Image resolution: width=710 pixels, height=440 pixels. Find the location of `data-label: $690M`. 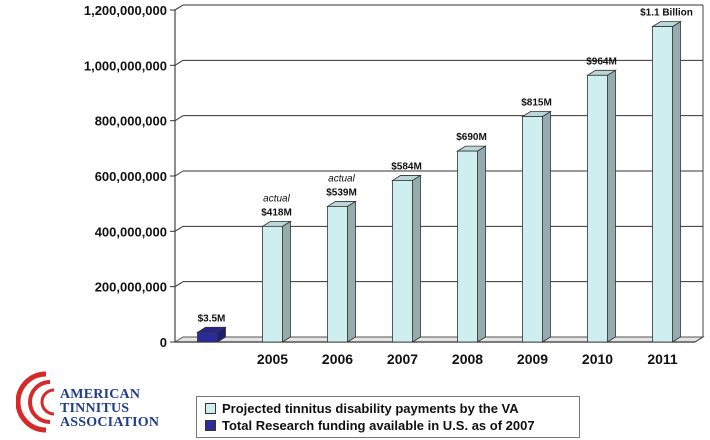

data-label: $690M is located at coordinates (471, 137).